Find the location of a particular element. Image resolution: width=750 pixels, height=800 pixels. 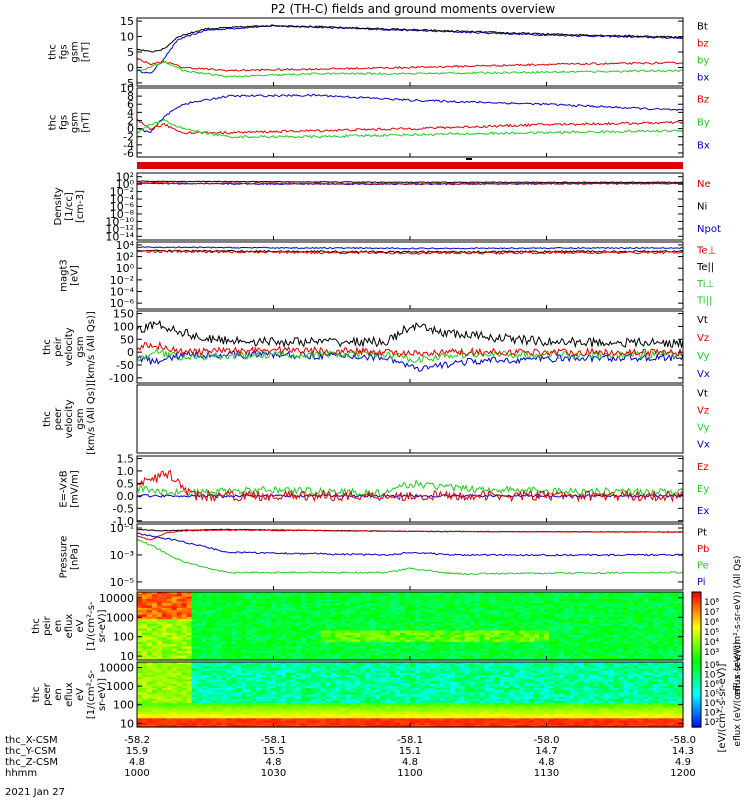

y-tick-label: 5 is located at coordinates (130, 52).